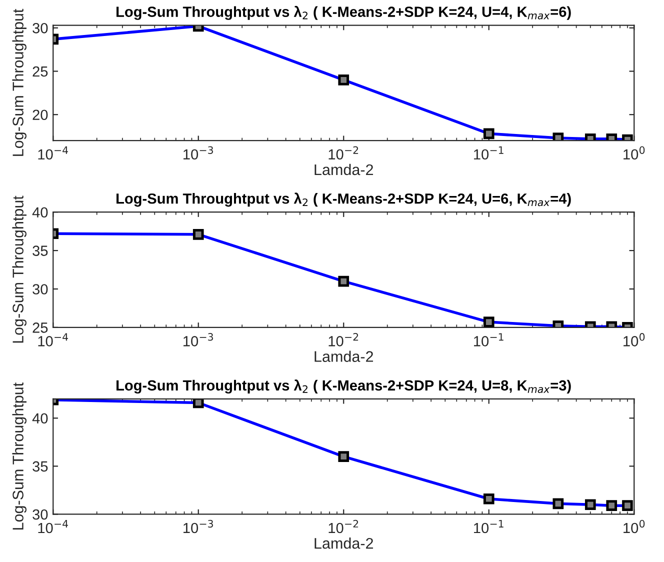  Describe the element at coordinates (343, 199) in the screenshot. I see `chart-title: Log-Sum Throughtput vs λ$_{2}$ ( K-Means-2+SDP K=24, U=6, K$_{max}$=4)` at that location.